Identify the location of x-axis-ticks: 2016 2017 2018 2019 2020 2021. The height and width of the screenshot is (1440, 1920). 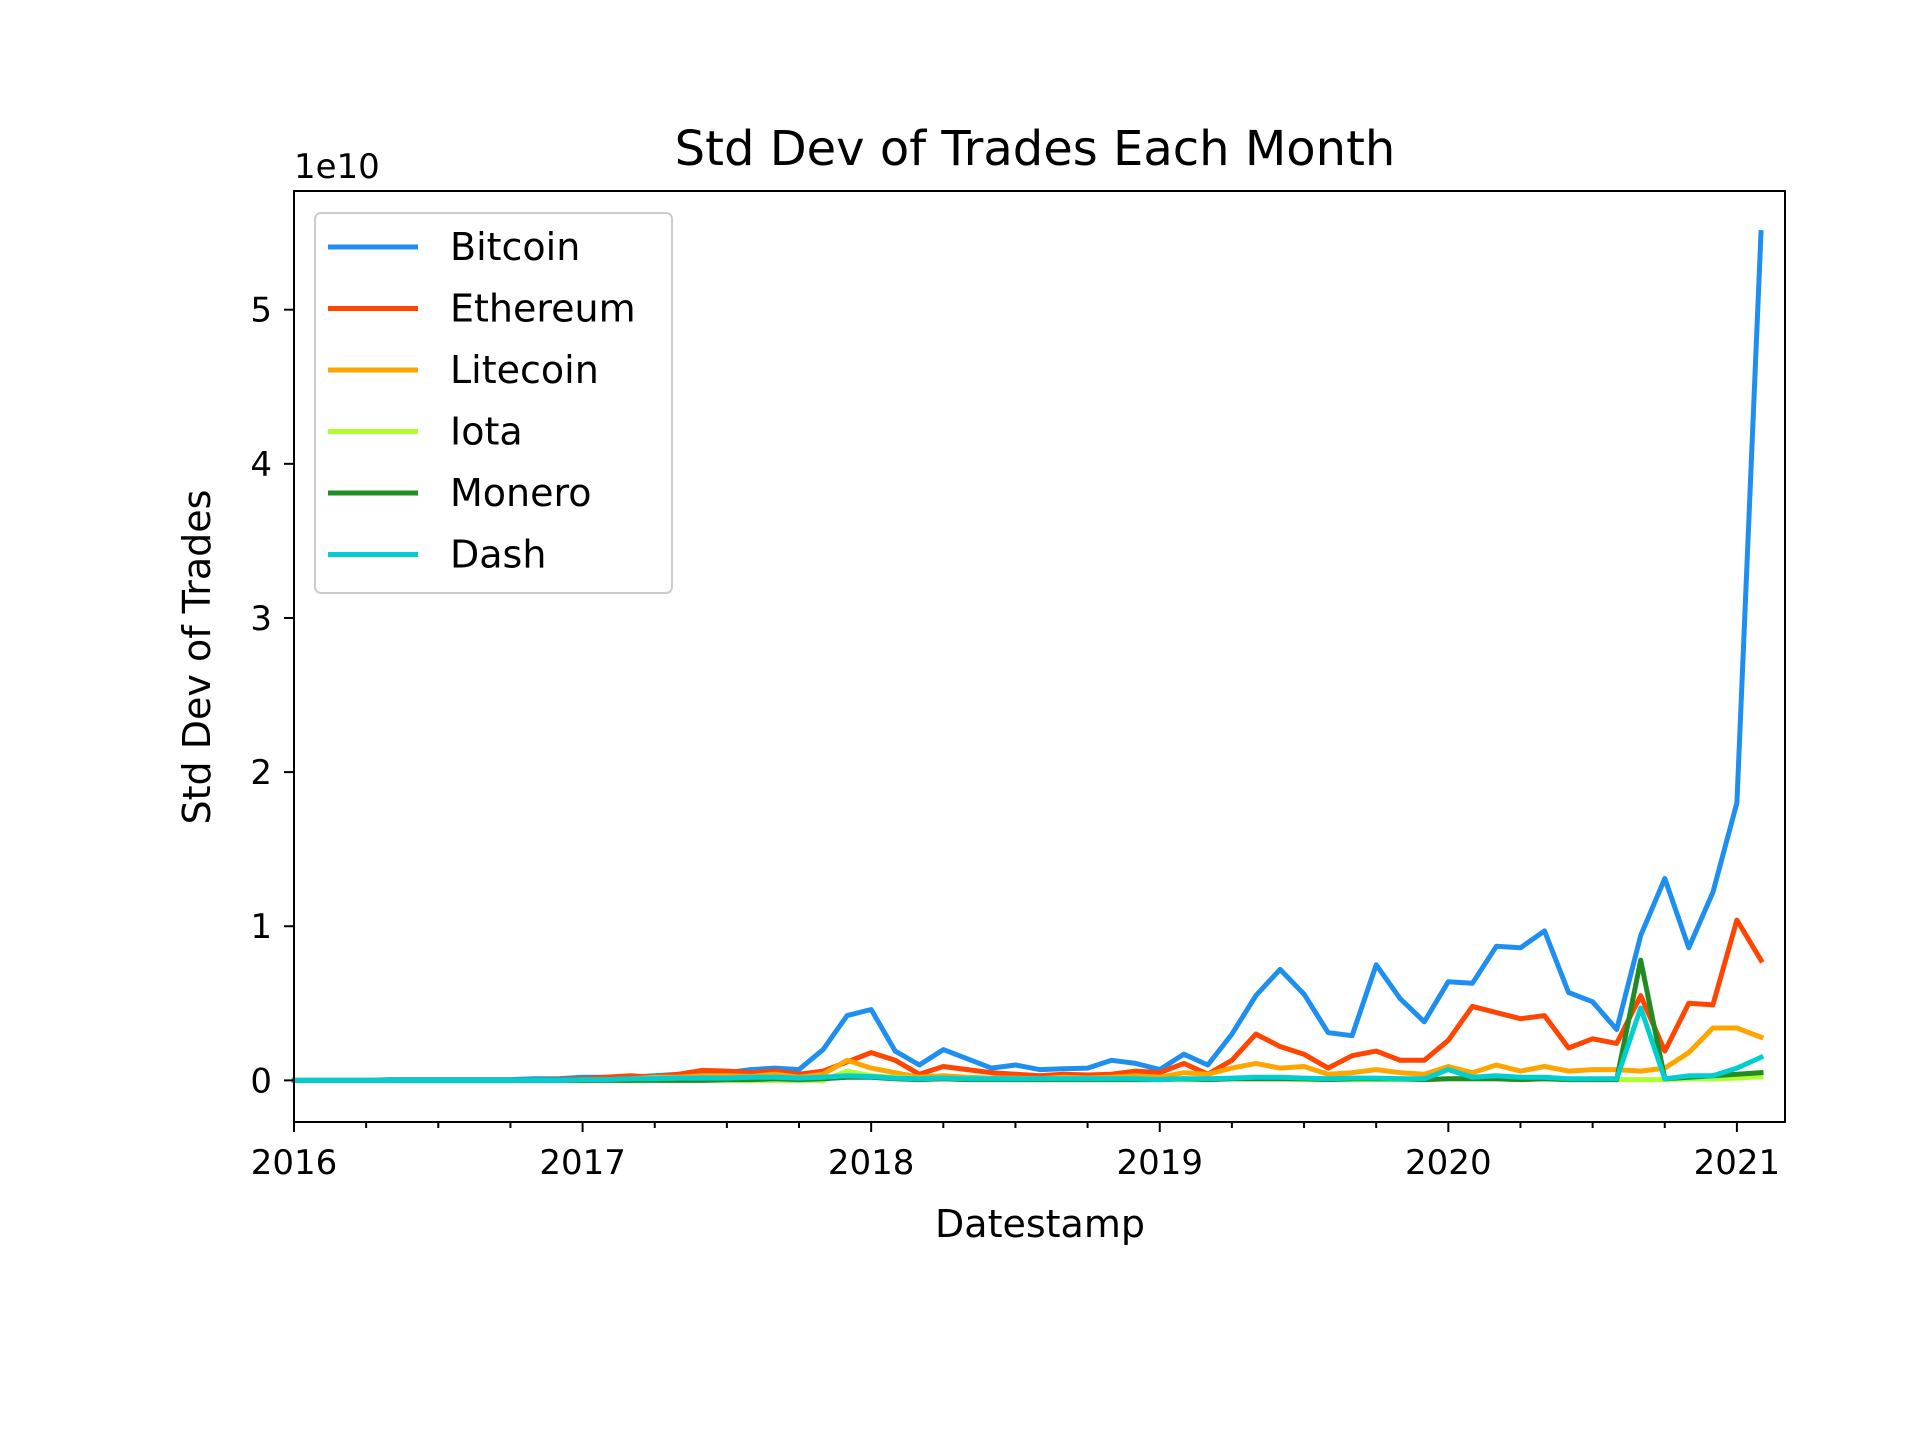
(1015, 1152).